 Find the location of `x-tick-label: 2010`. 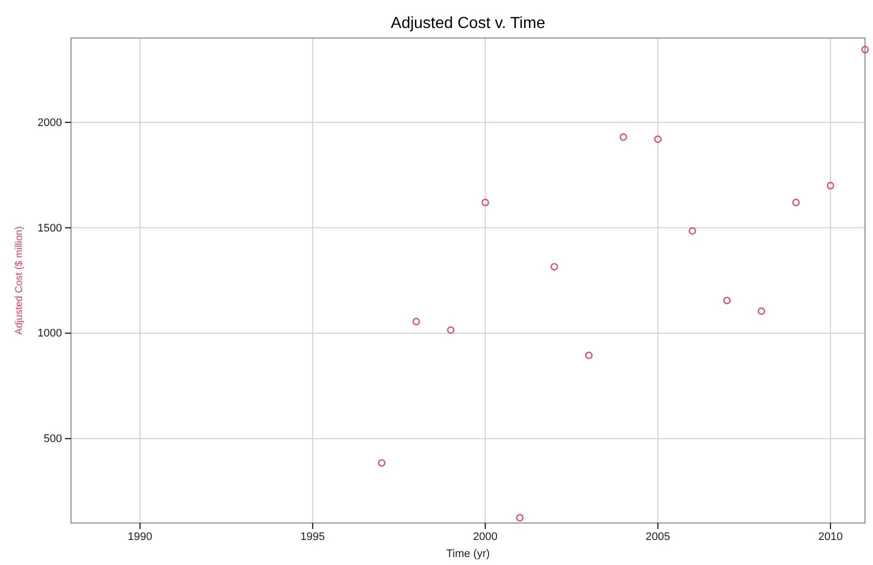

x-tick-label: 2010 is located at coordinates (830, 536).